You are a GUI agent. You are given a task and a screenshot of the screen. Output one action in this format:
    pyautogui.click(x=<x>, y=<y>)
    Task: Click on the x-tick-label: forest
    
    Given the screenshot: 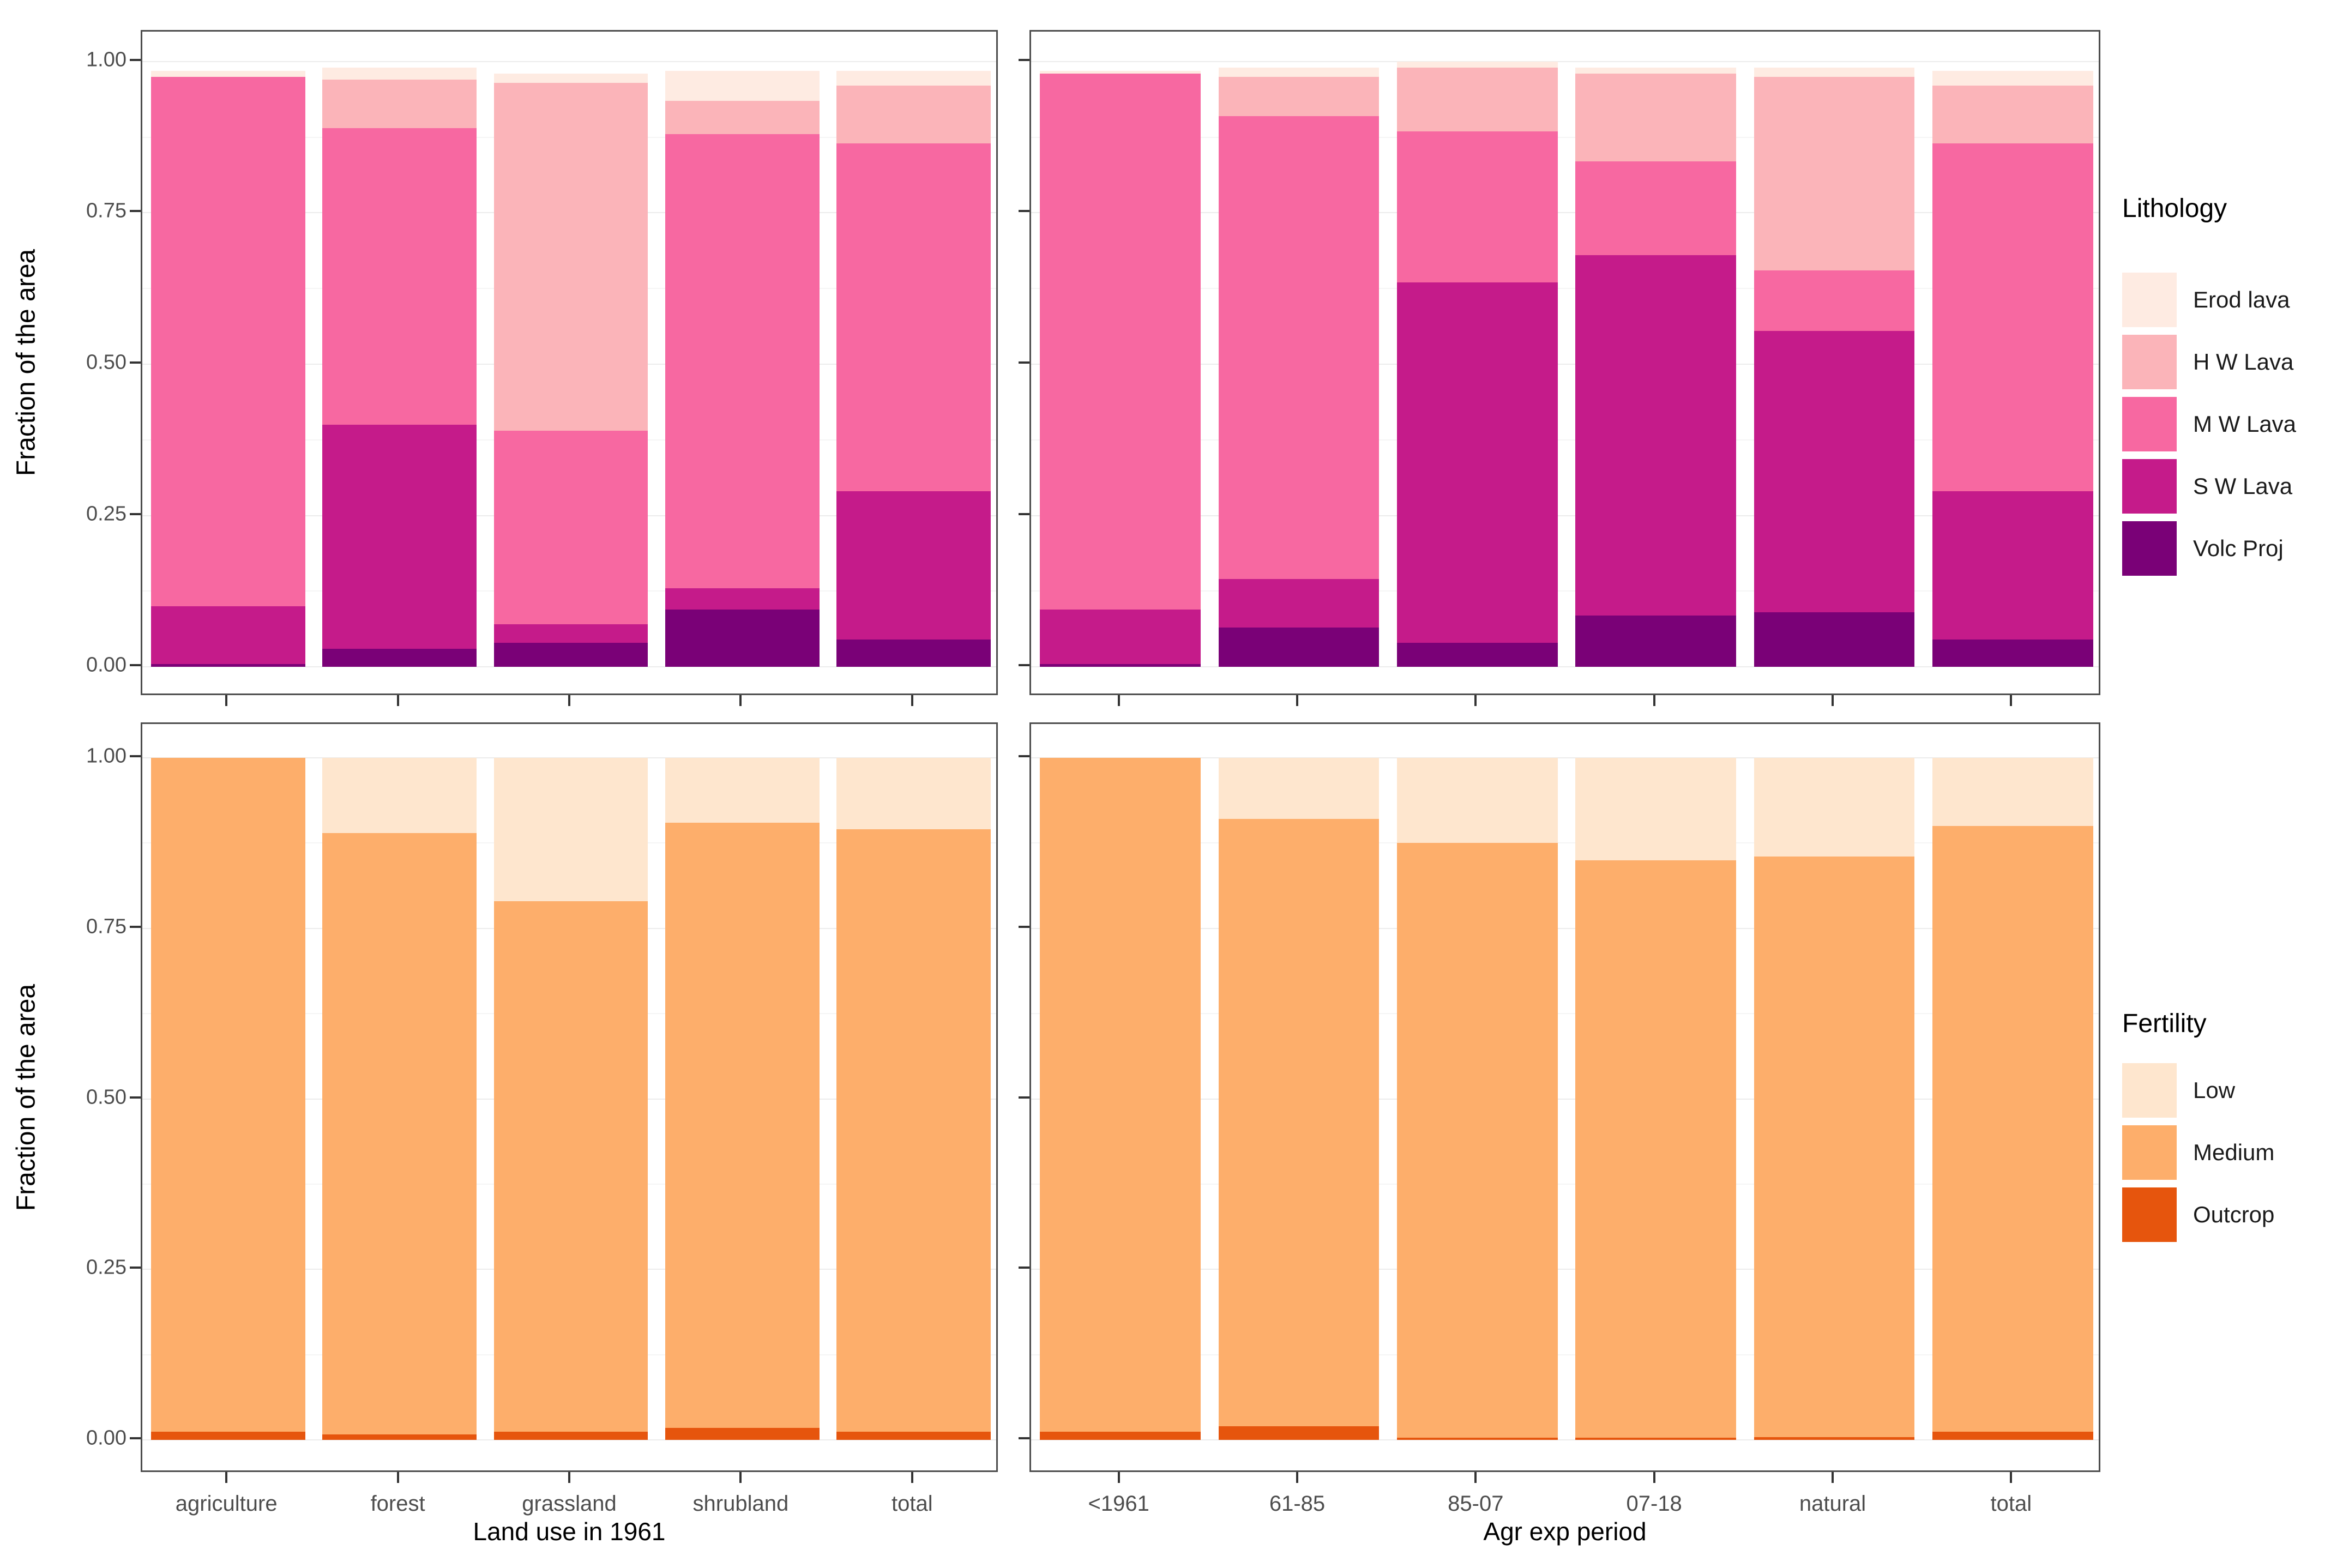 What is the action you would take?
    pyautogui.click(x=397, y=1504)
    